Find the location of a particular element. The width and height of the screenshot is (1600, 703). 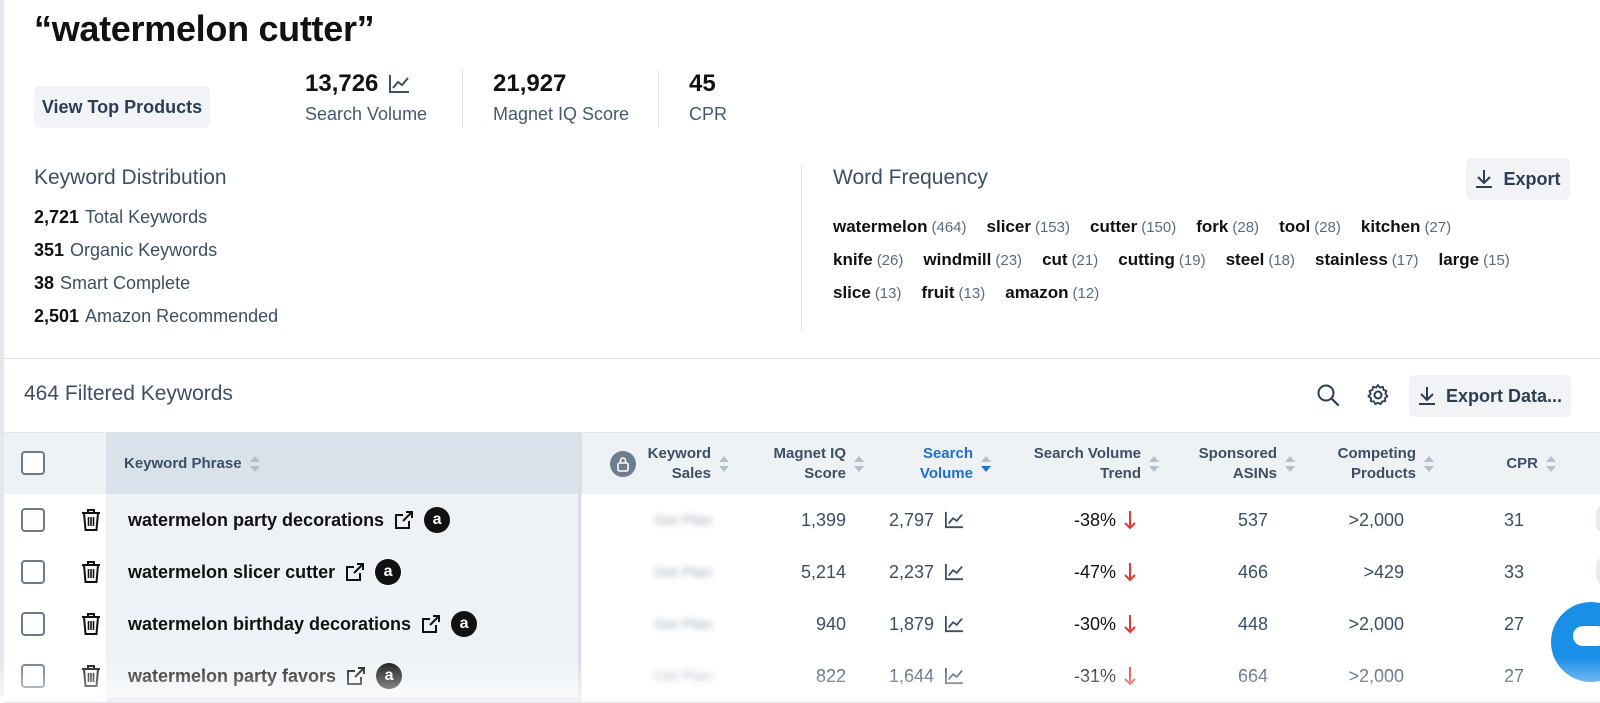

keyword-phrase-cell: watermelon party decorations a is located at coordinates (289, 520).